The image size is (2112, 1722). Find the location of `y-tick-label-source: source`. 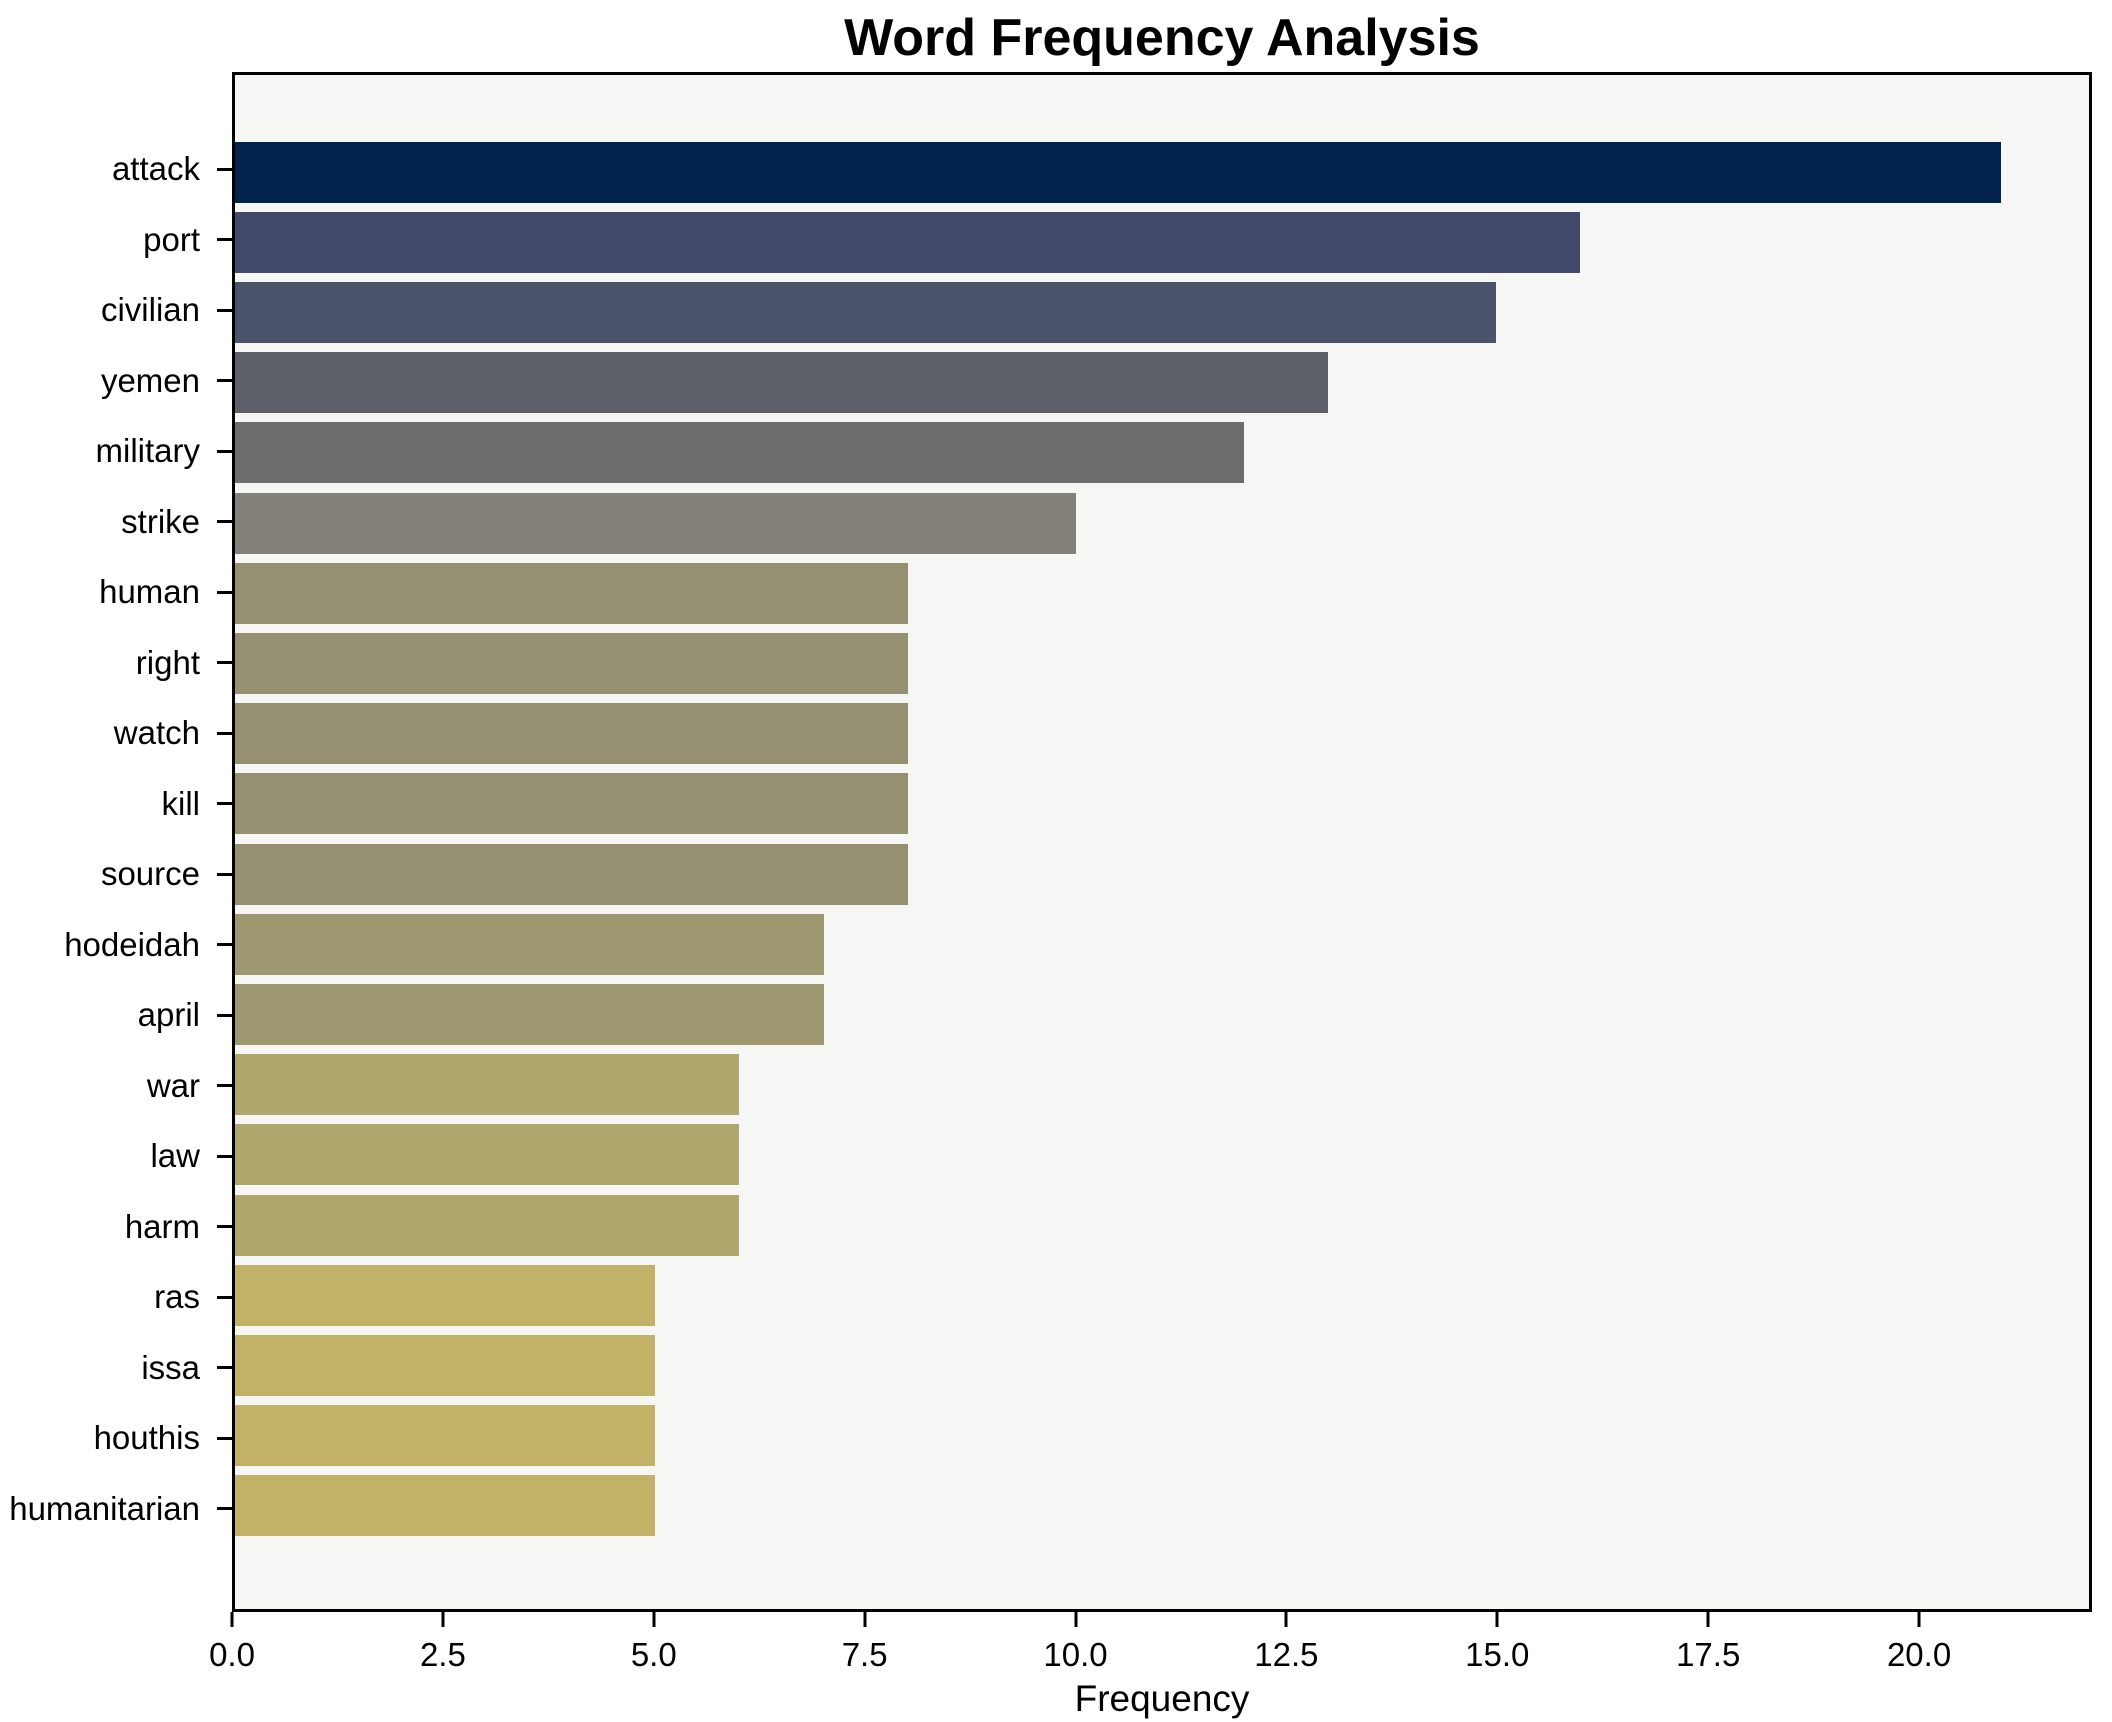

y-tick-label-source: source is located at coordinates (150, 874).